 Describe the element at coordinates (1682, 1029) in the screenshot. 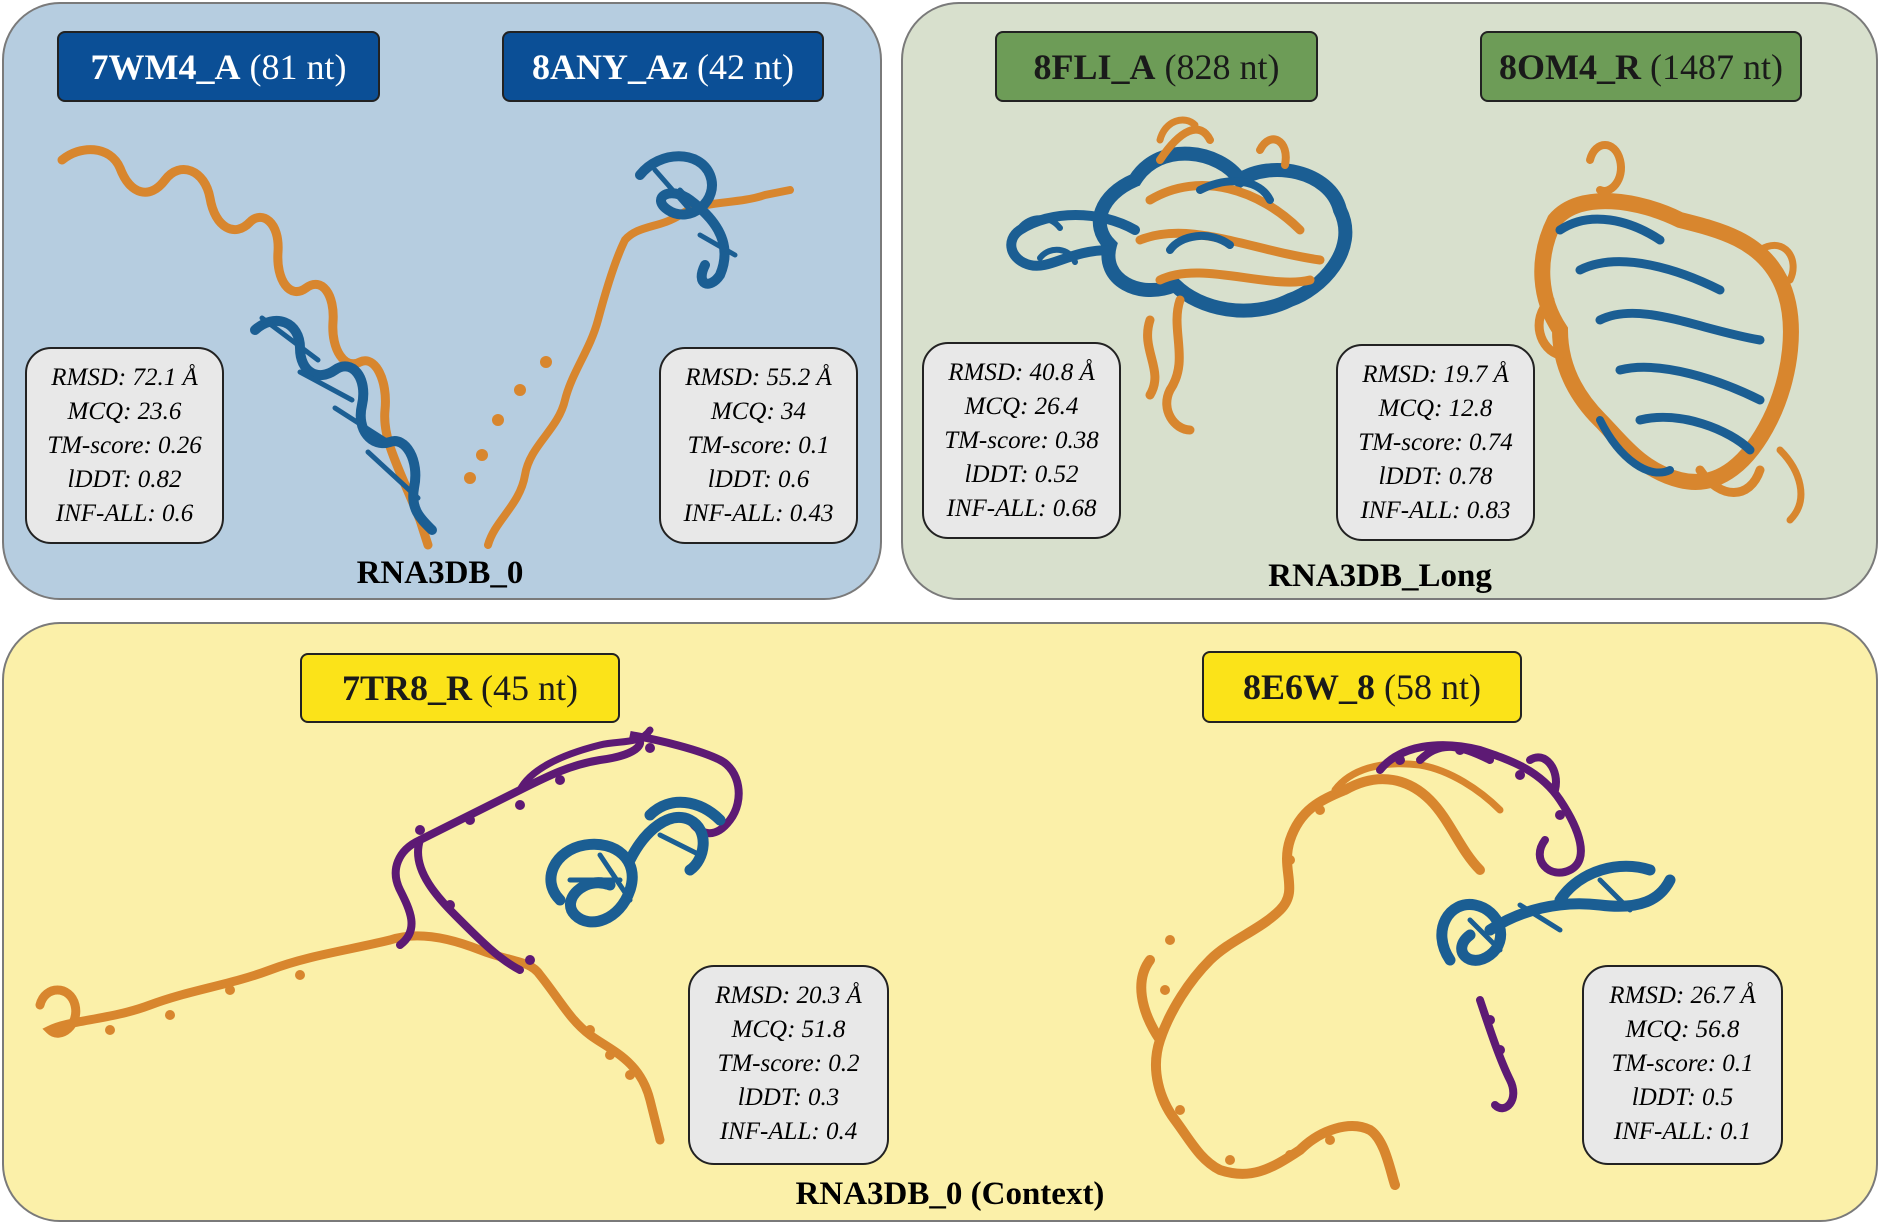

I see `metric-mcq: MCQ: 56.8` at that location.